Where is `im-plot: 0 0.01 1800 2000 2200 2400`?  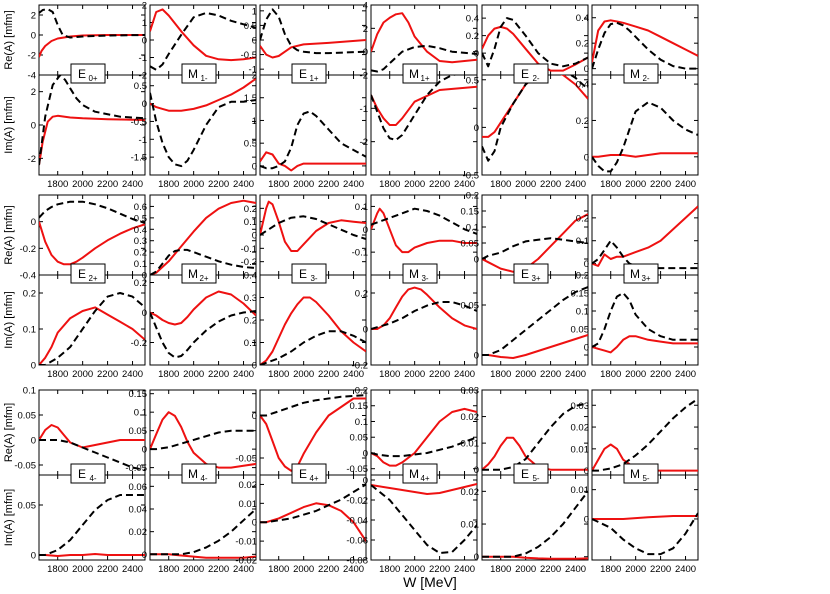
im-plot: 0 0.01 1800 2000 2200 2400 is located at coordinates (635, 524).